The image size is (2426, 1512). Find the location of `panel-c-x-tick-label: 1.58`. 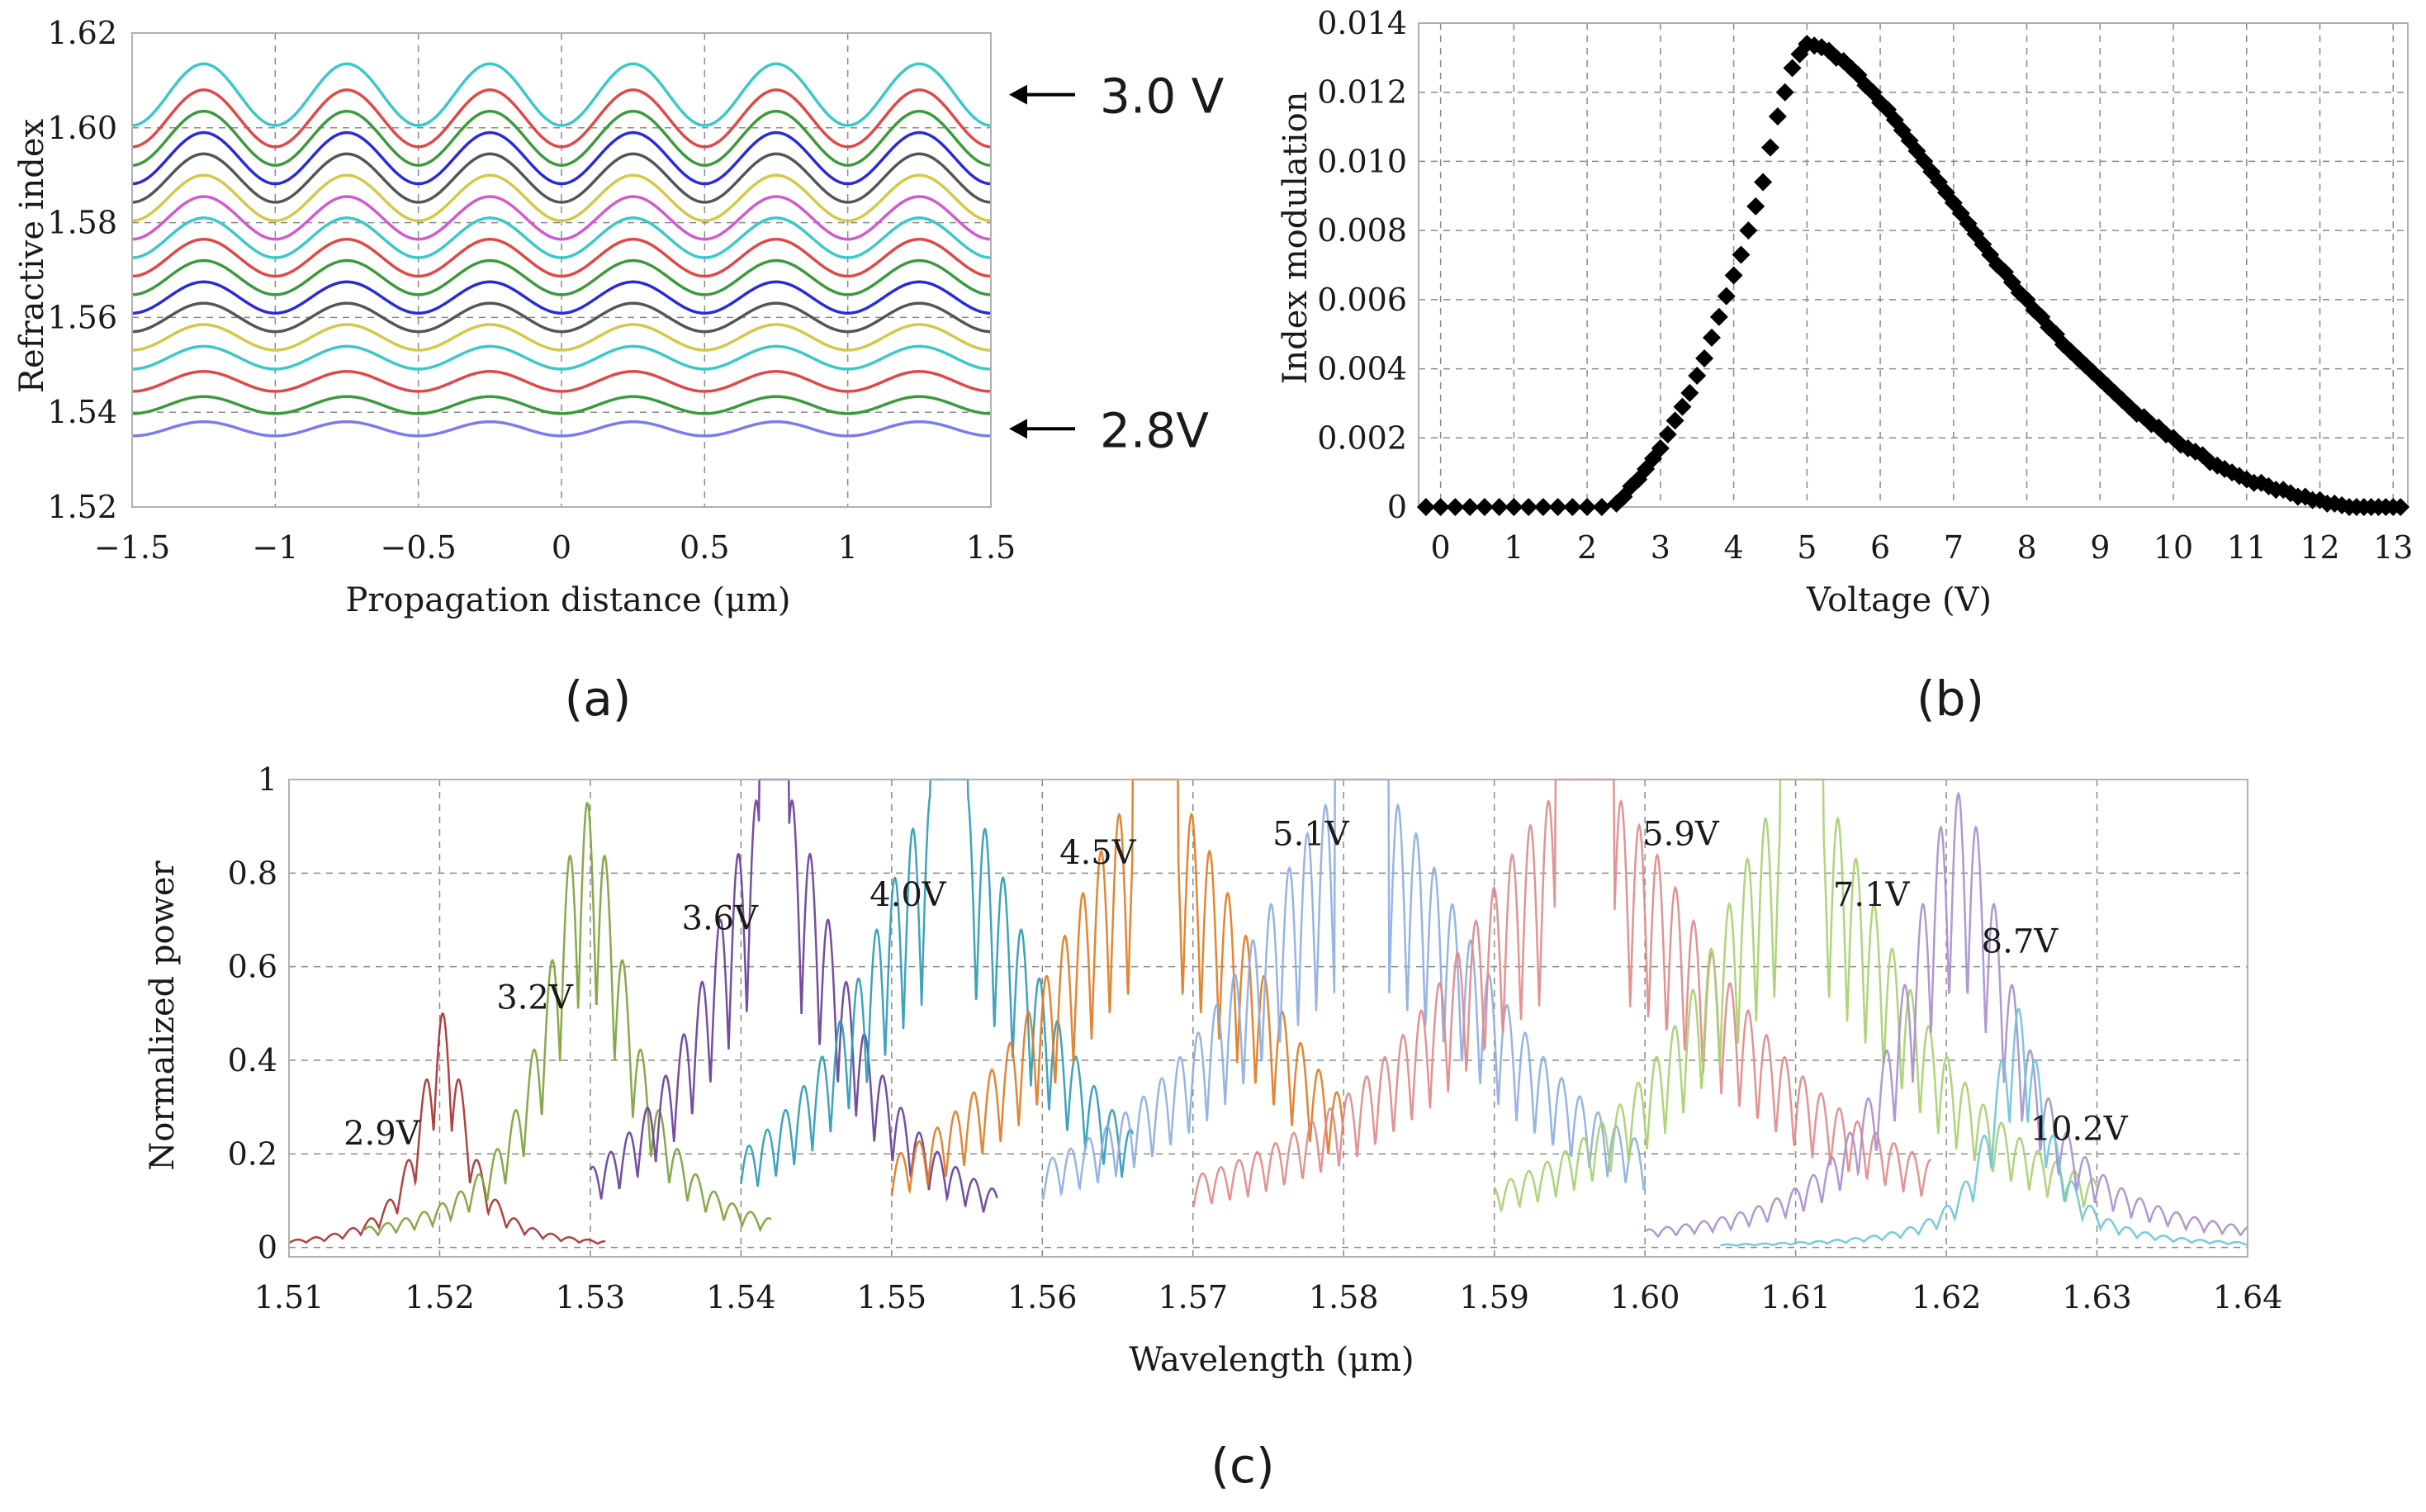

panel-c-x-tick-label: 1.58 is located at coordinates (1344, 1297).